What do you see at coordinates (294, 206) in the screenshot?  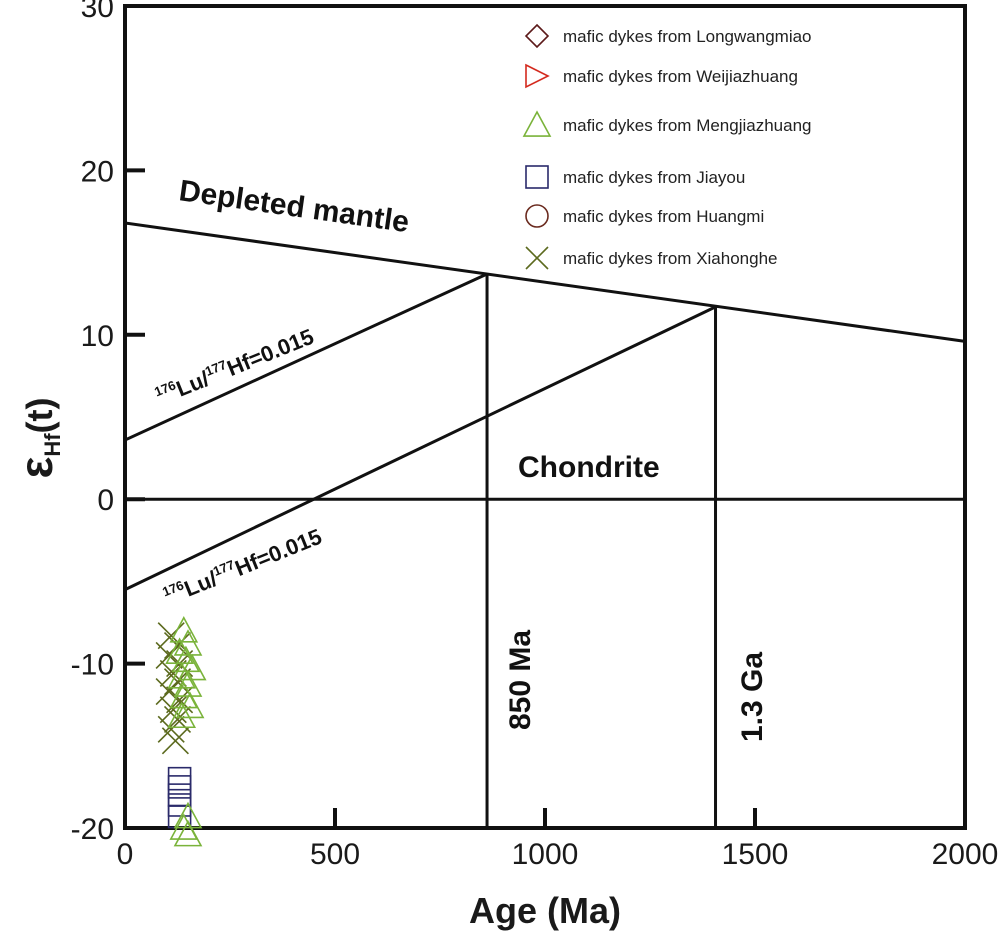 I see `depleted-mantle-label: Depleted mantle` at bounding box center [294, 206].